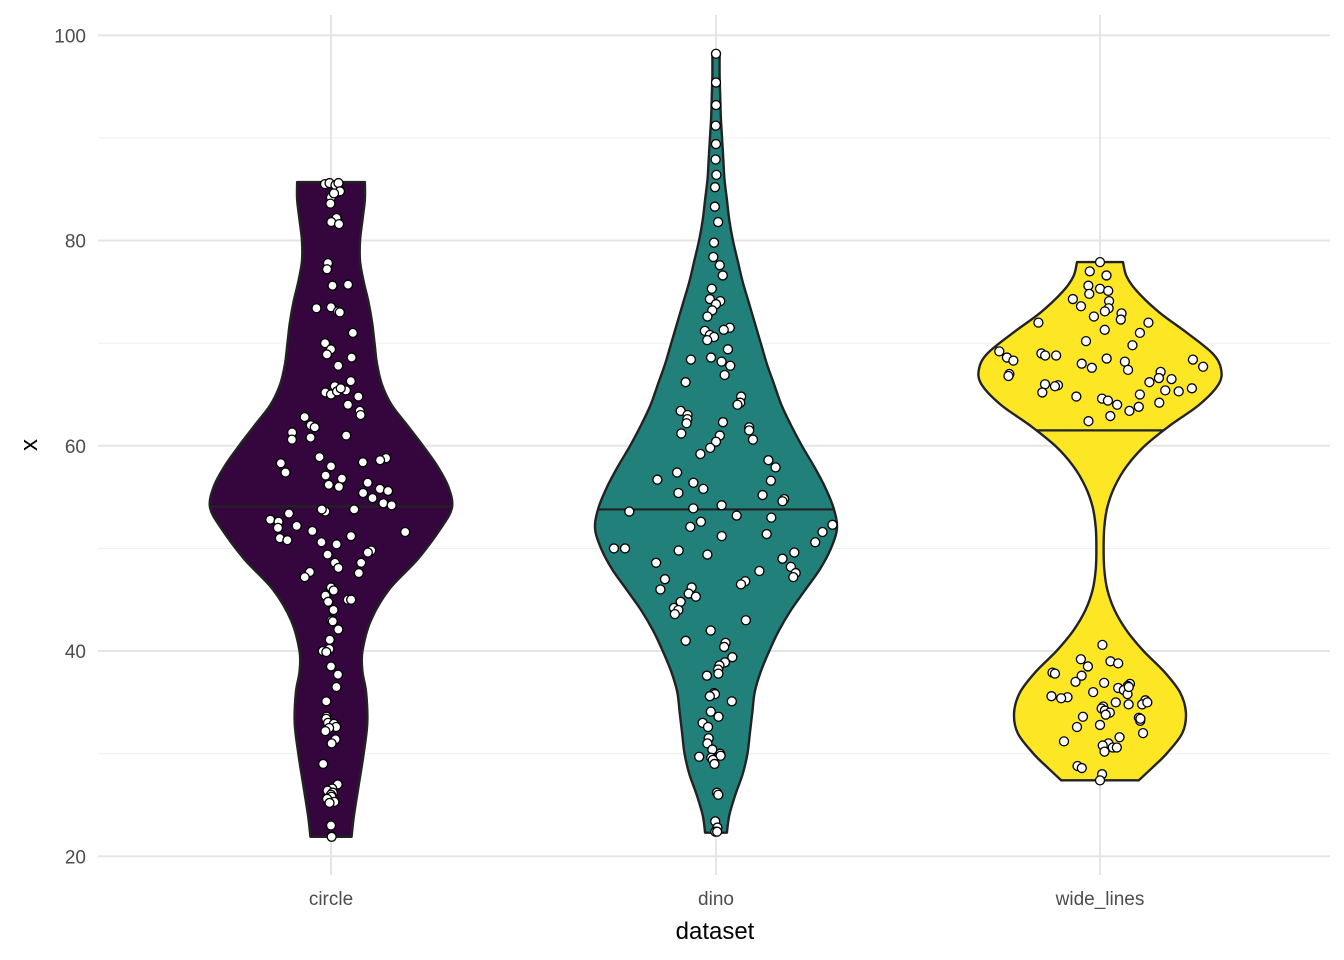 The image size is (1344, 960). I want to click on x-tick-label: wide_lines, so click(1100, 899).